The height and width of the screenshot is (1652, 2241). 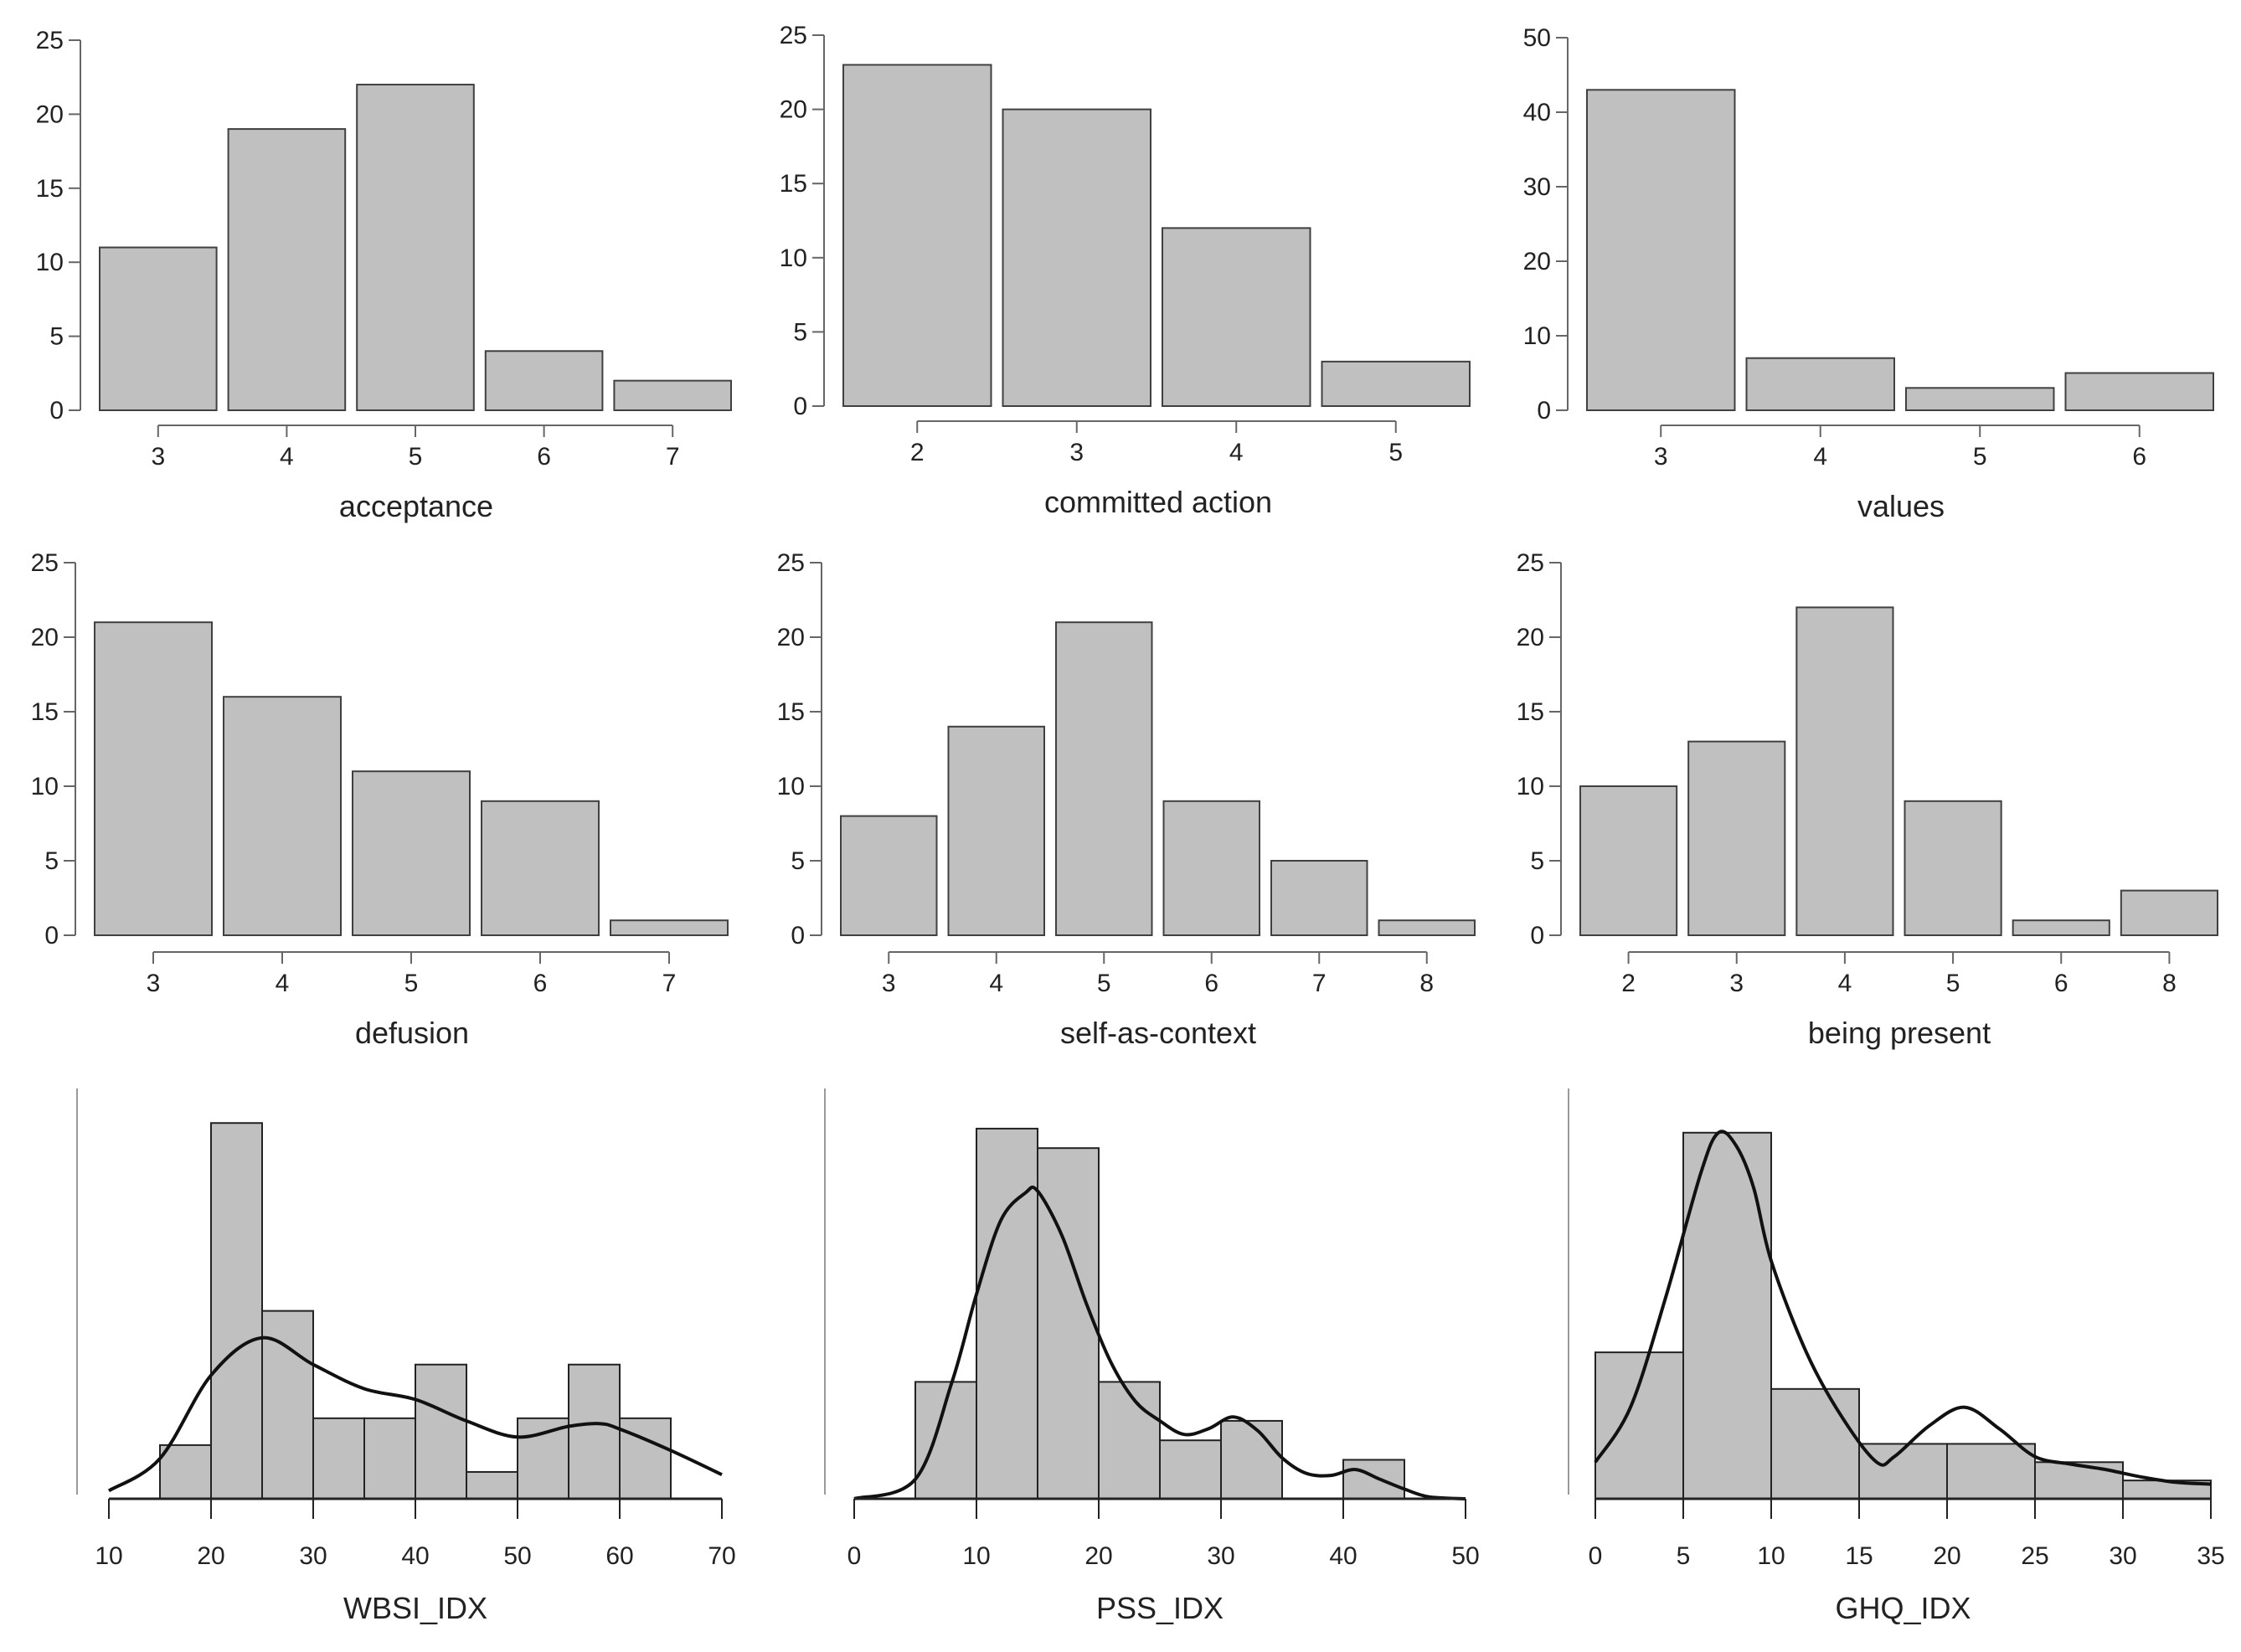 I want to click on x-tick-label: 15, so click(x=1859, y=1556).